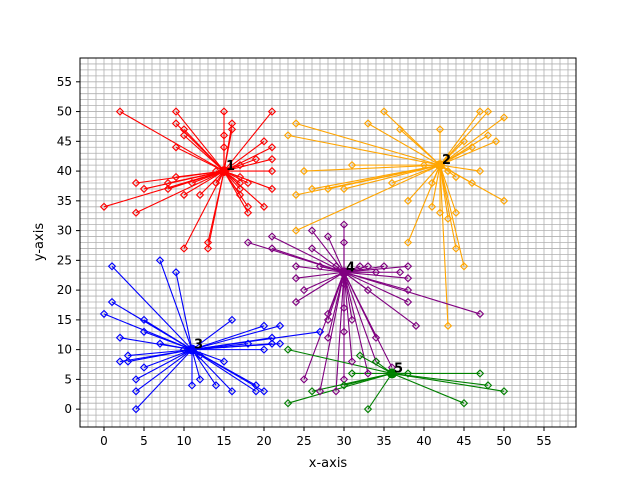 The image size is (640, 484). What do you see at coordinates (380, 391) in the screenshot?
I see `cluster-5-link` at bounding box center [380, 391].